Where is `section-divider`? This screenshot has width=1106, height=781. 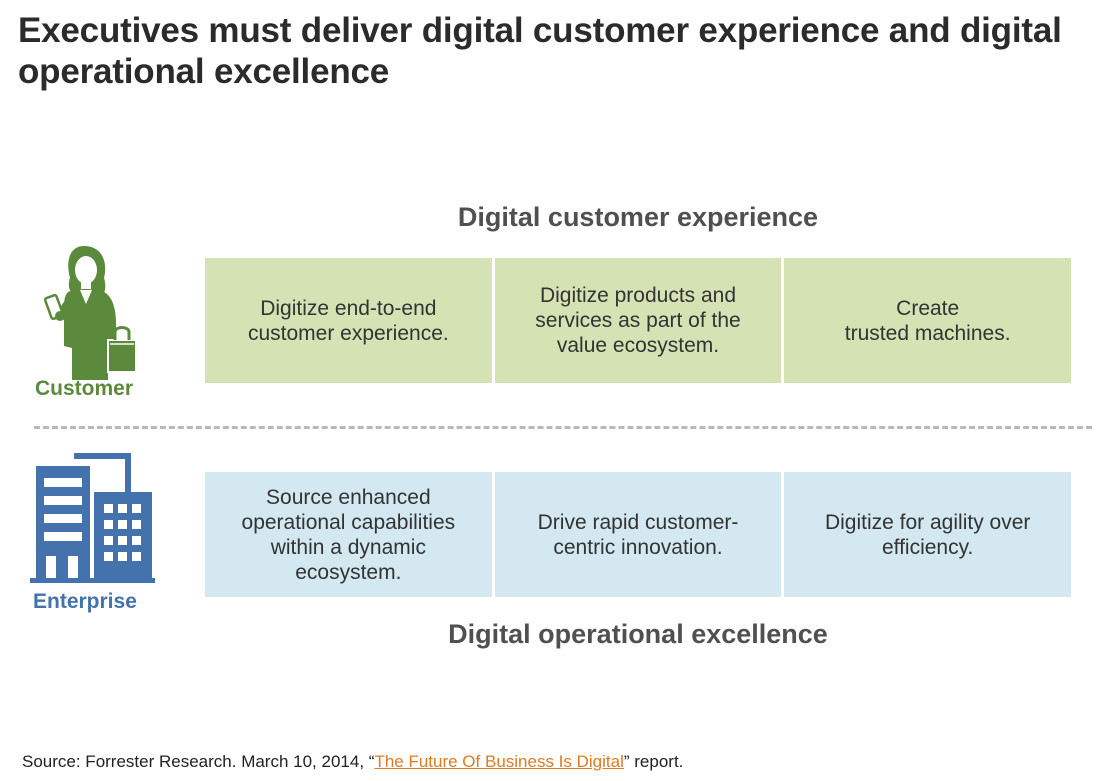 section-divider is located at coordinates (563, 427).